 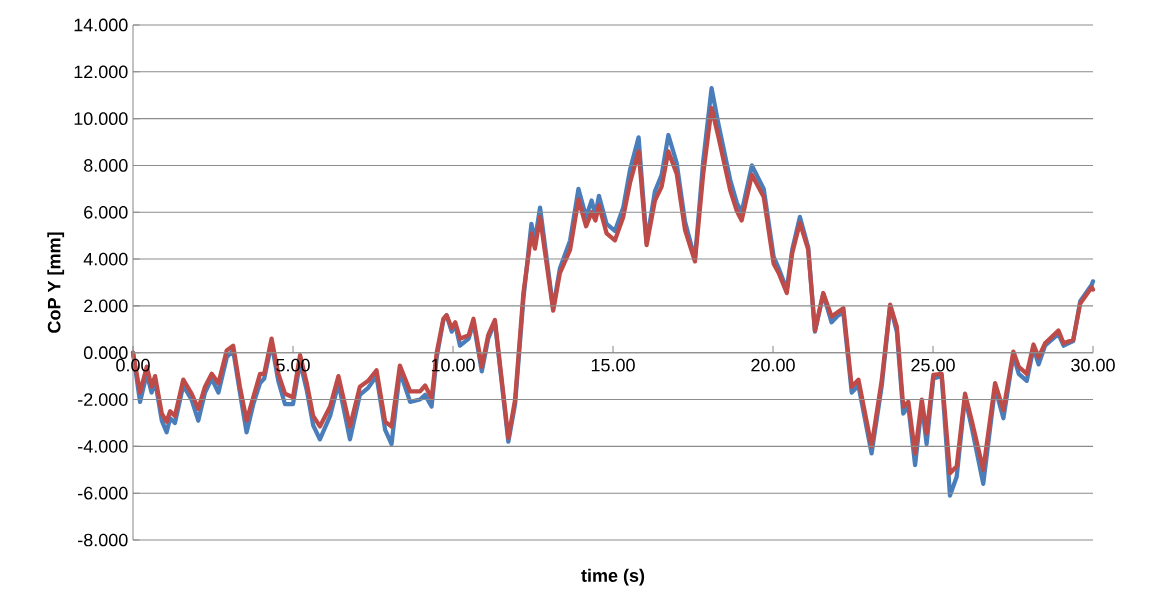 I want to click on y-tick-label: -8.000, so click(x=103, y=540).